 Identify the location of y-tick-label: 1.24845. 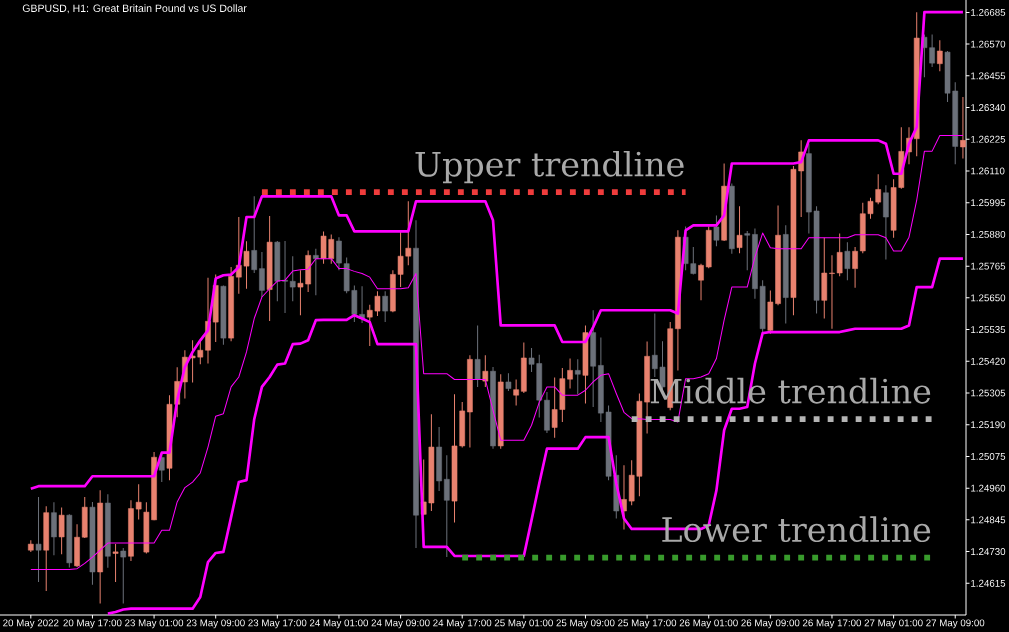
(988, 520).